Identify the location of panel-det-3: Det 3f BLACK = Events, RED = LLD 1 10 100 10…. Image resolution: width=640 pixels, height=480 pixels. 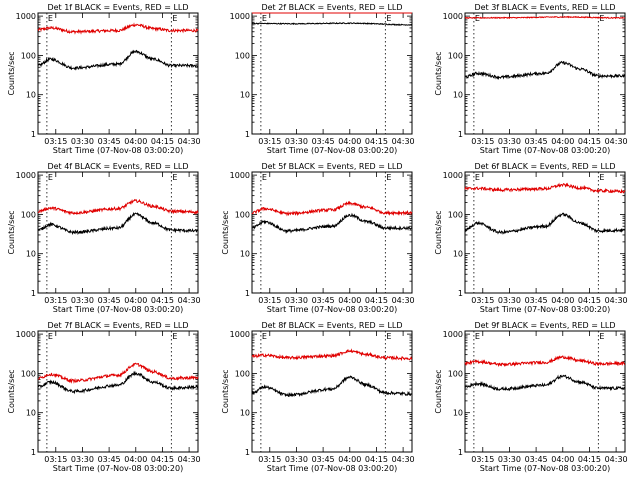
(531, 79).